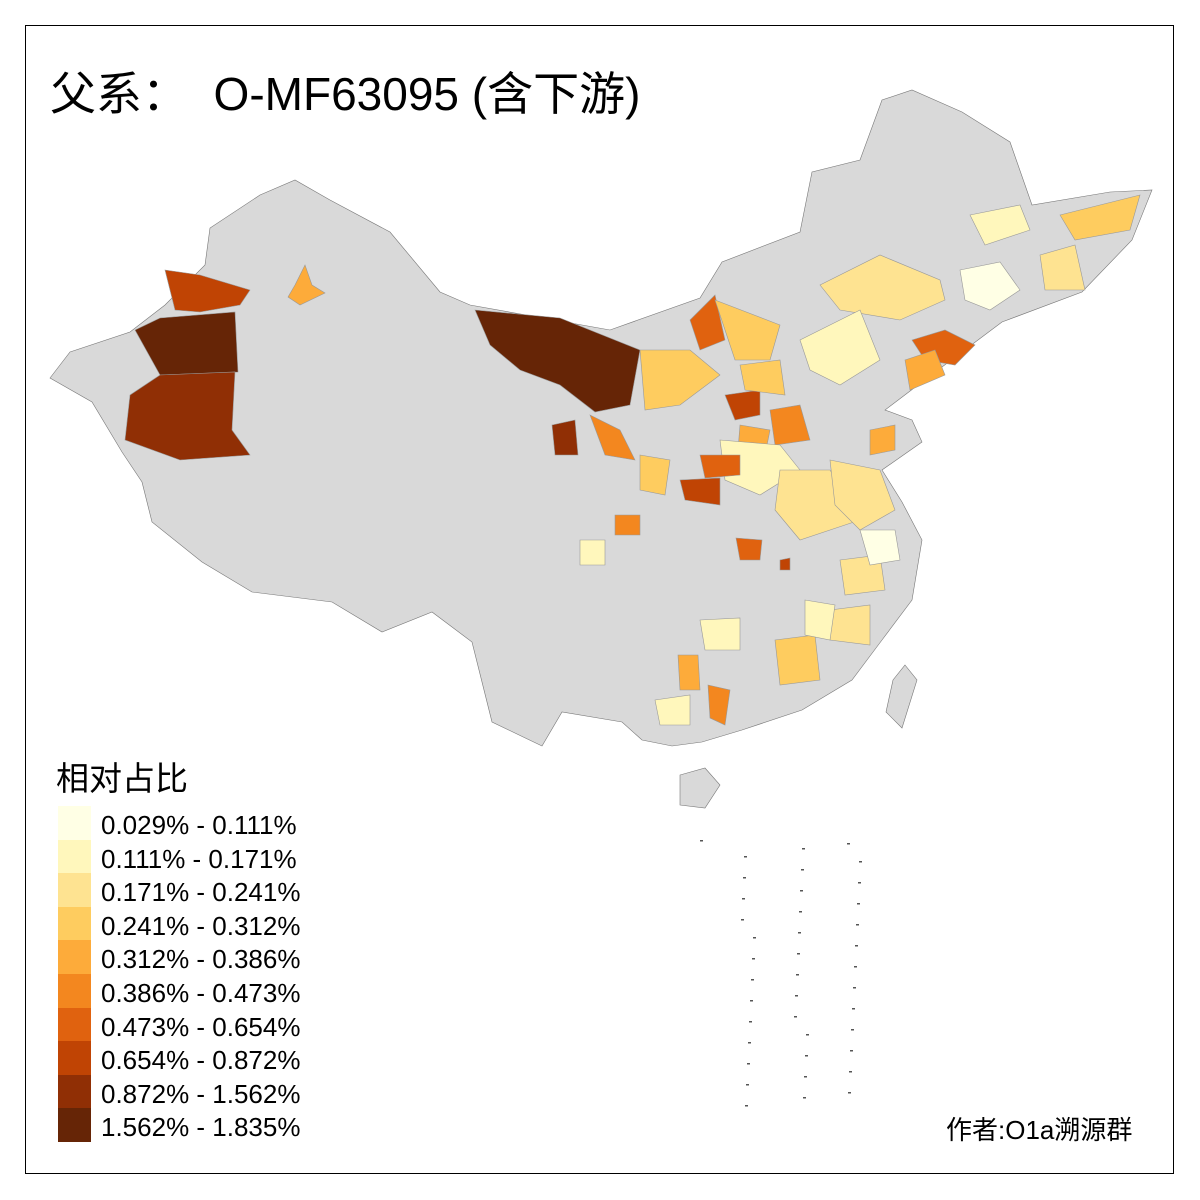  Describe the element at coordinates (201, 1093) in the screenshot. I see `legend-label: 0.872% - 1.562%` at that location.